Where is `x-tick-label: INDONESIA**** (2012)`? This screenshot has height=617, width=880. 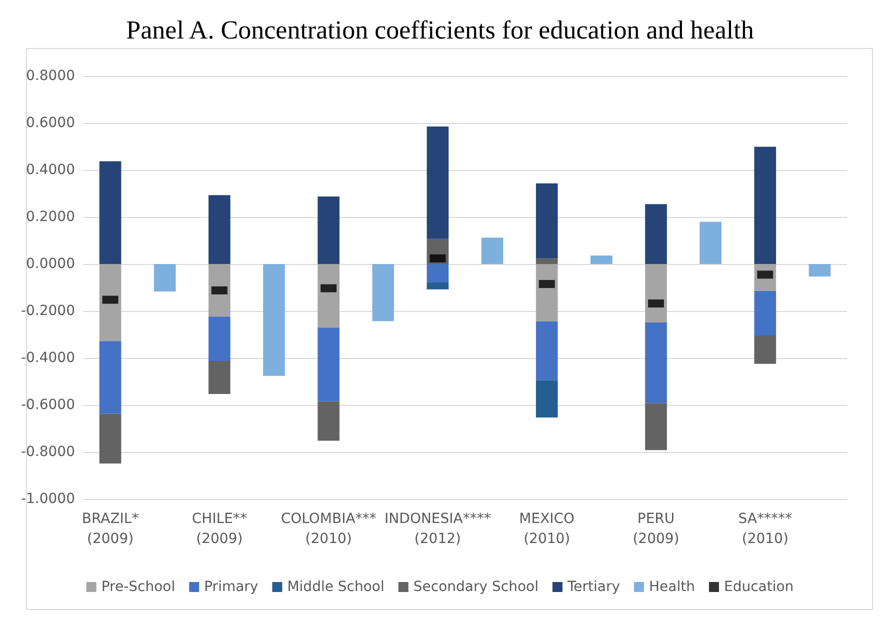
x-tick-label: INDONESIA**** (2012) is located at coordinates (437, 529).